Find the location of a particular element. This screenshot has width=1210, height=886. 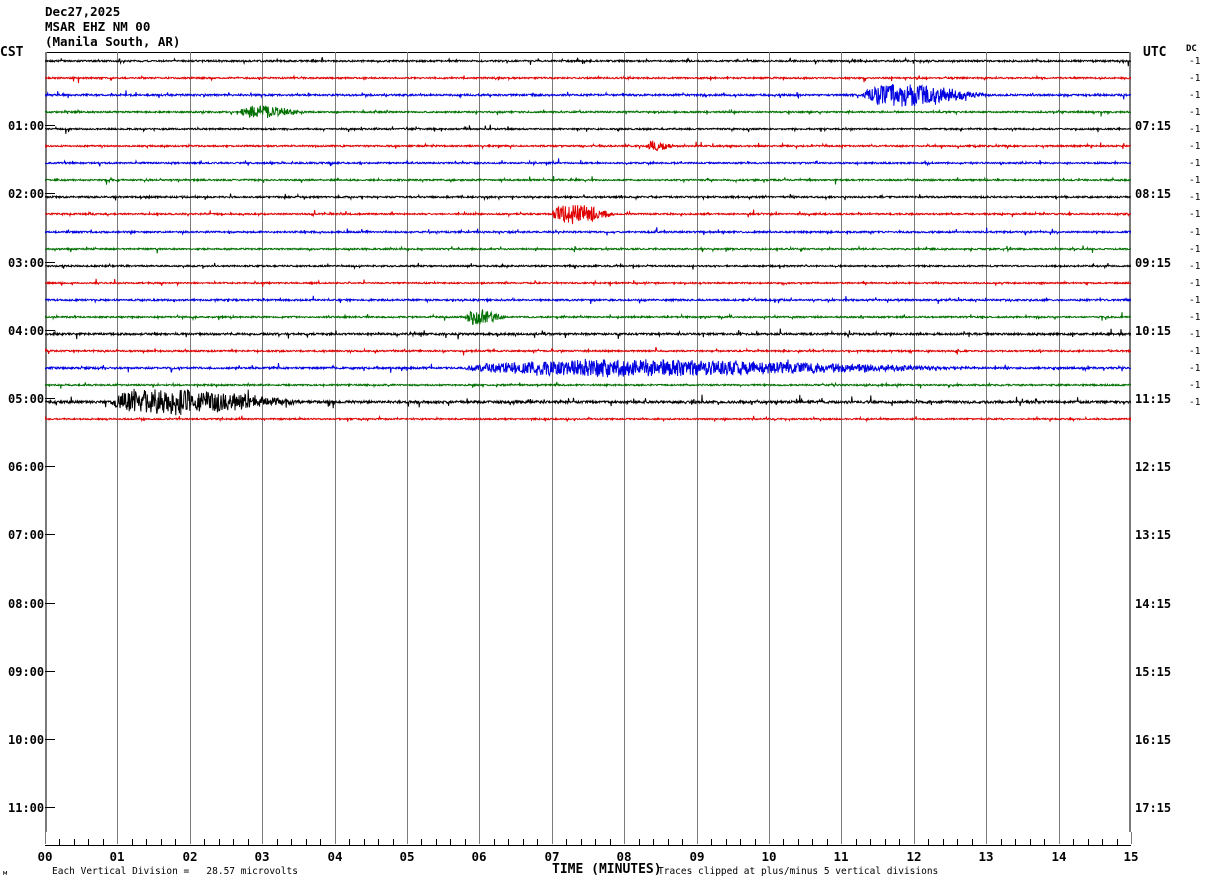

header-date: Dec27,2025 is located at coordinates (83, 11).